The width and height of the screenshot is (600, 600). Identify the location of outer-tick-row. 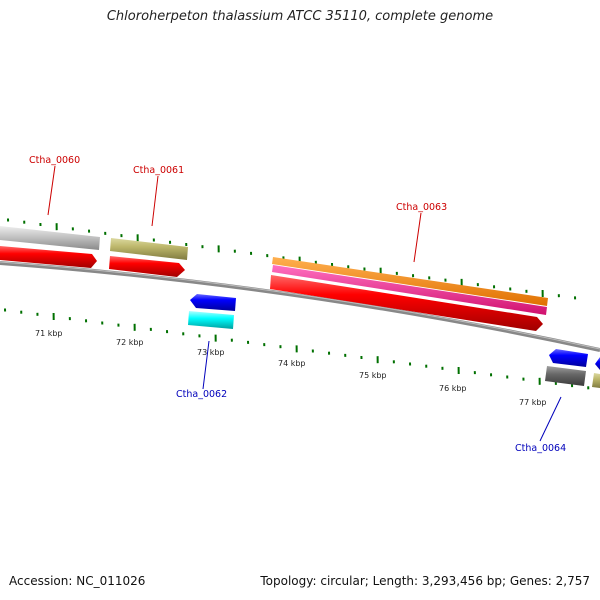
(292, 259).